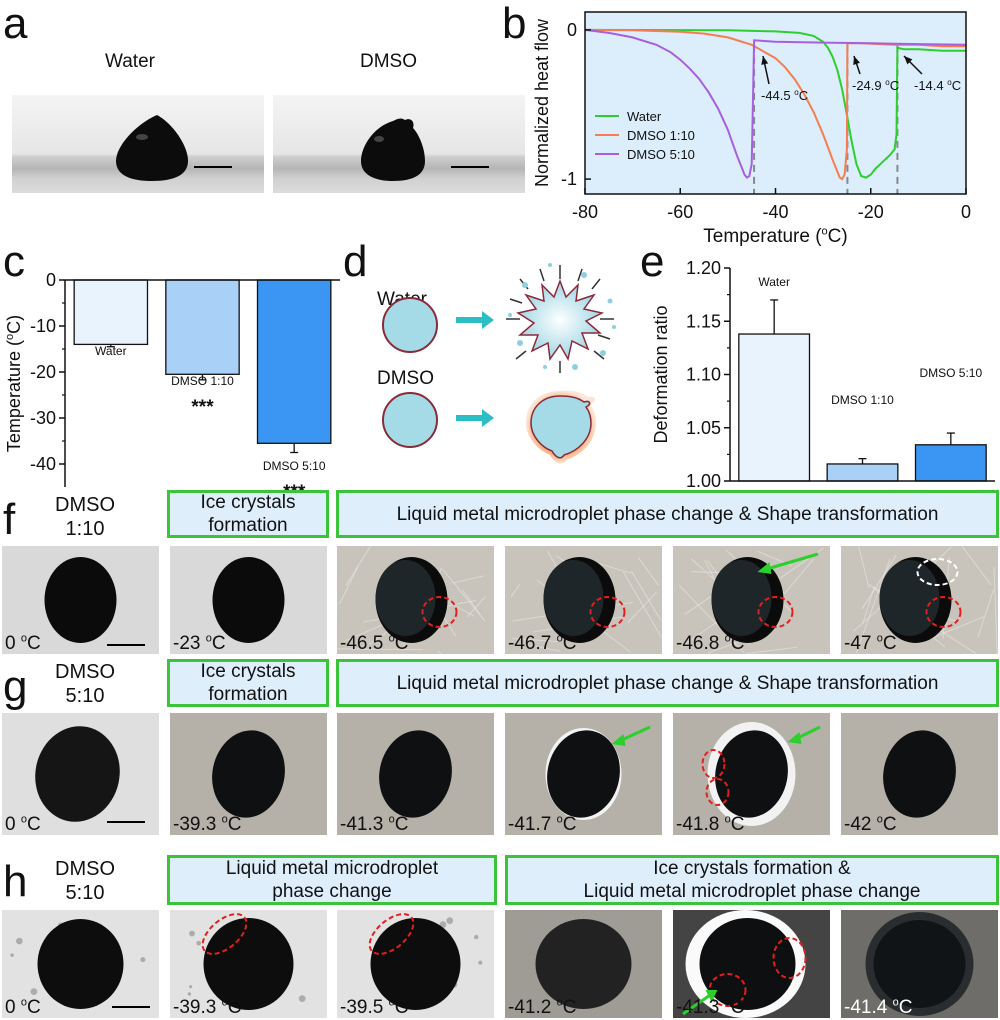 This screenshot has height=1020, width=1000. I want to click on micrograph-f-3: -46.5 oC, so click(415, 600).